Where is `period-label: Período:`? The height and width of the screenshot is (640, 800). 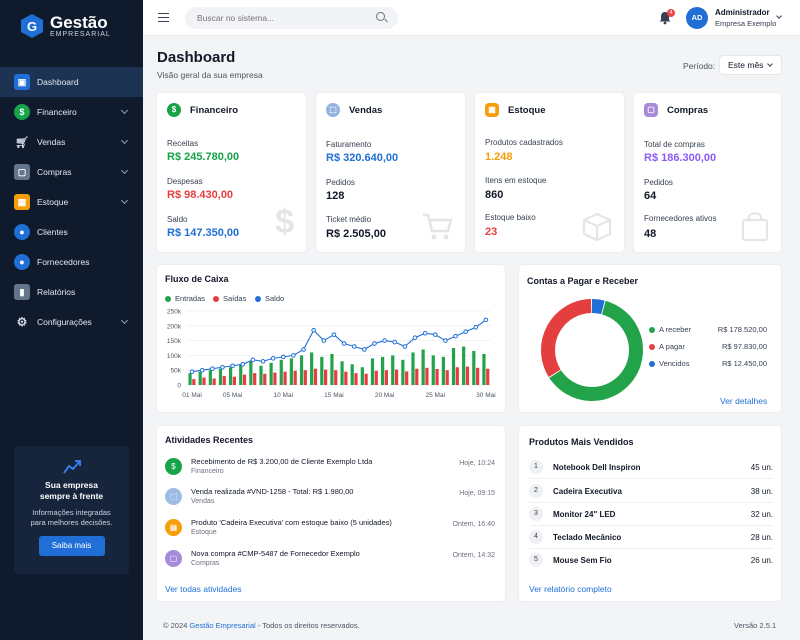
period-label: Período: is located at coordinates (699, 66).